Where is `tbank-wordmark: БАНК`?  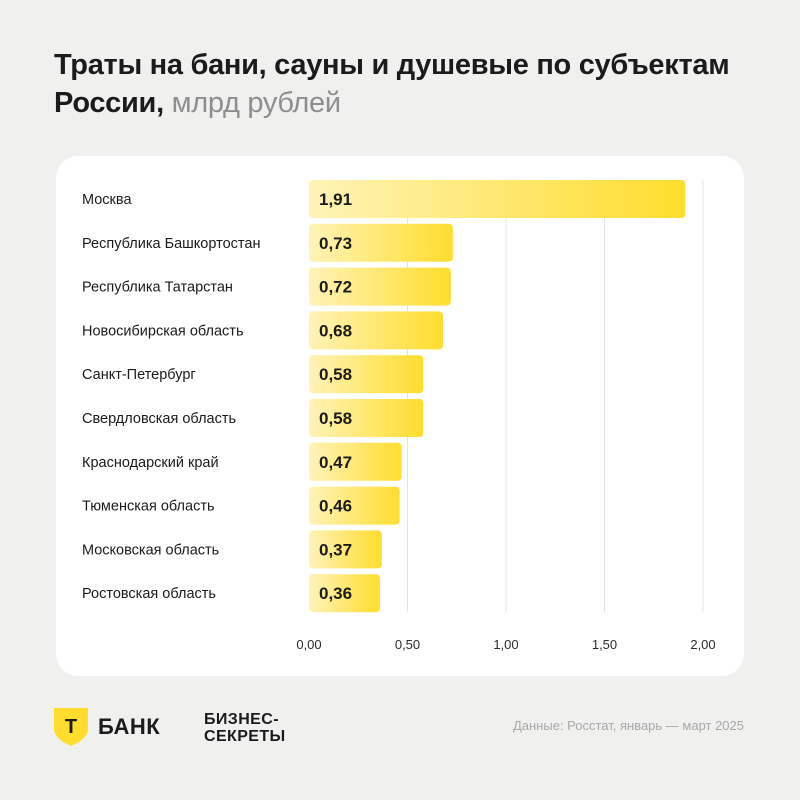 tbank-wordmark: БАНК is located at coordinates (129, 726).